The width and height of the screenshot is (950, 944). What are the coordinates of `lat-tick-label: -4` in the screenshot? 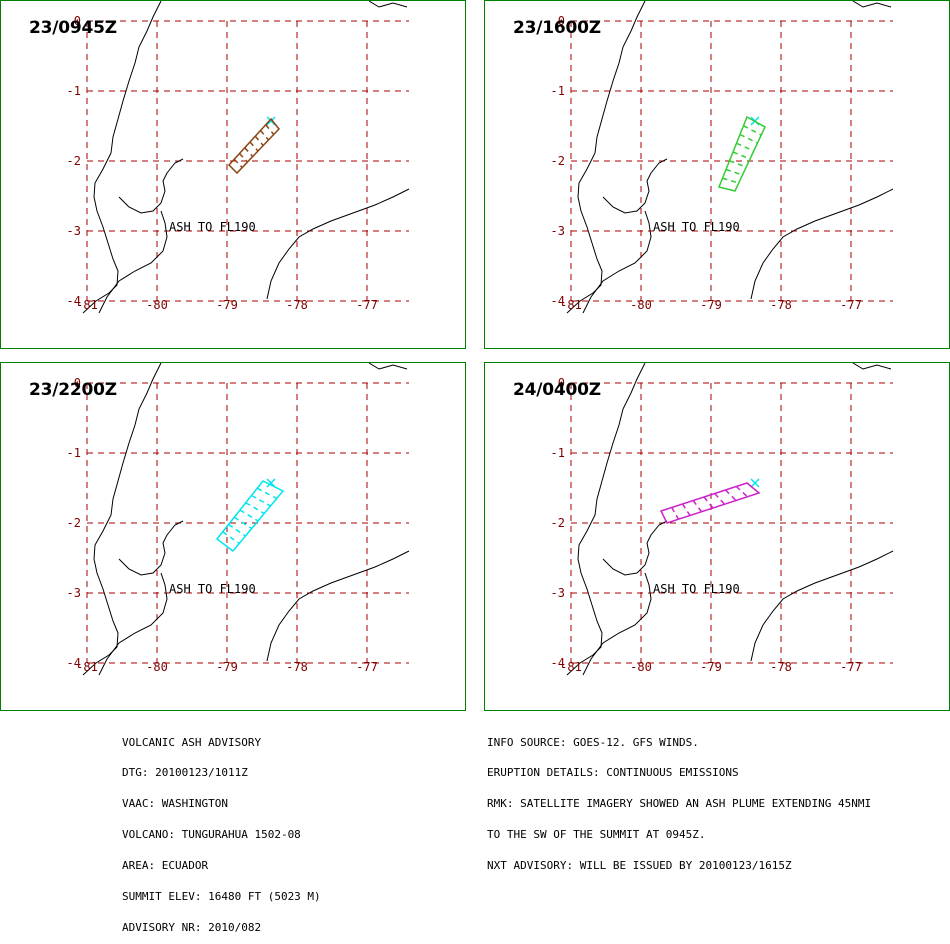 It's located at (74, 663).